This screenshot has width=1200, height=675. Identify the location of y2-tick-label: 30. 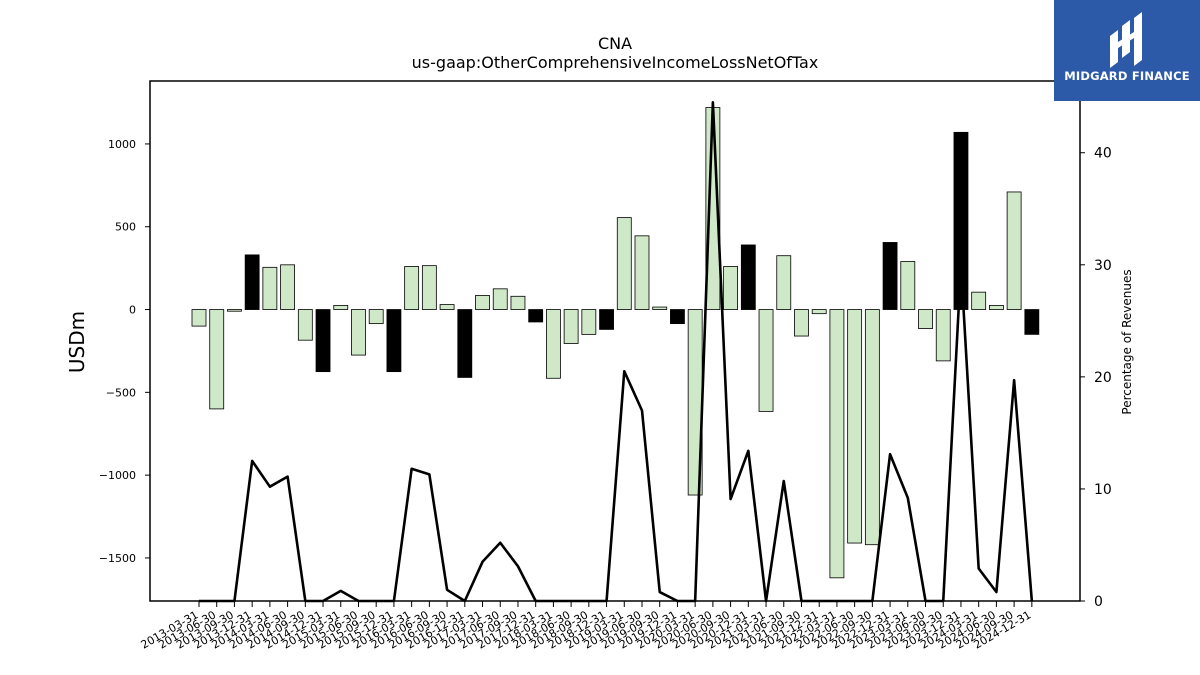
(1103, 266).